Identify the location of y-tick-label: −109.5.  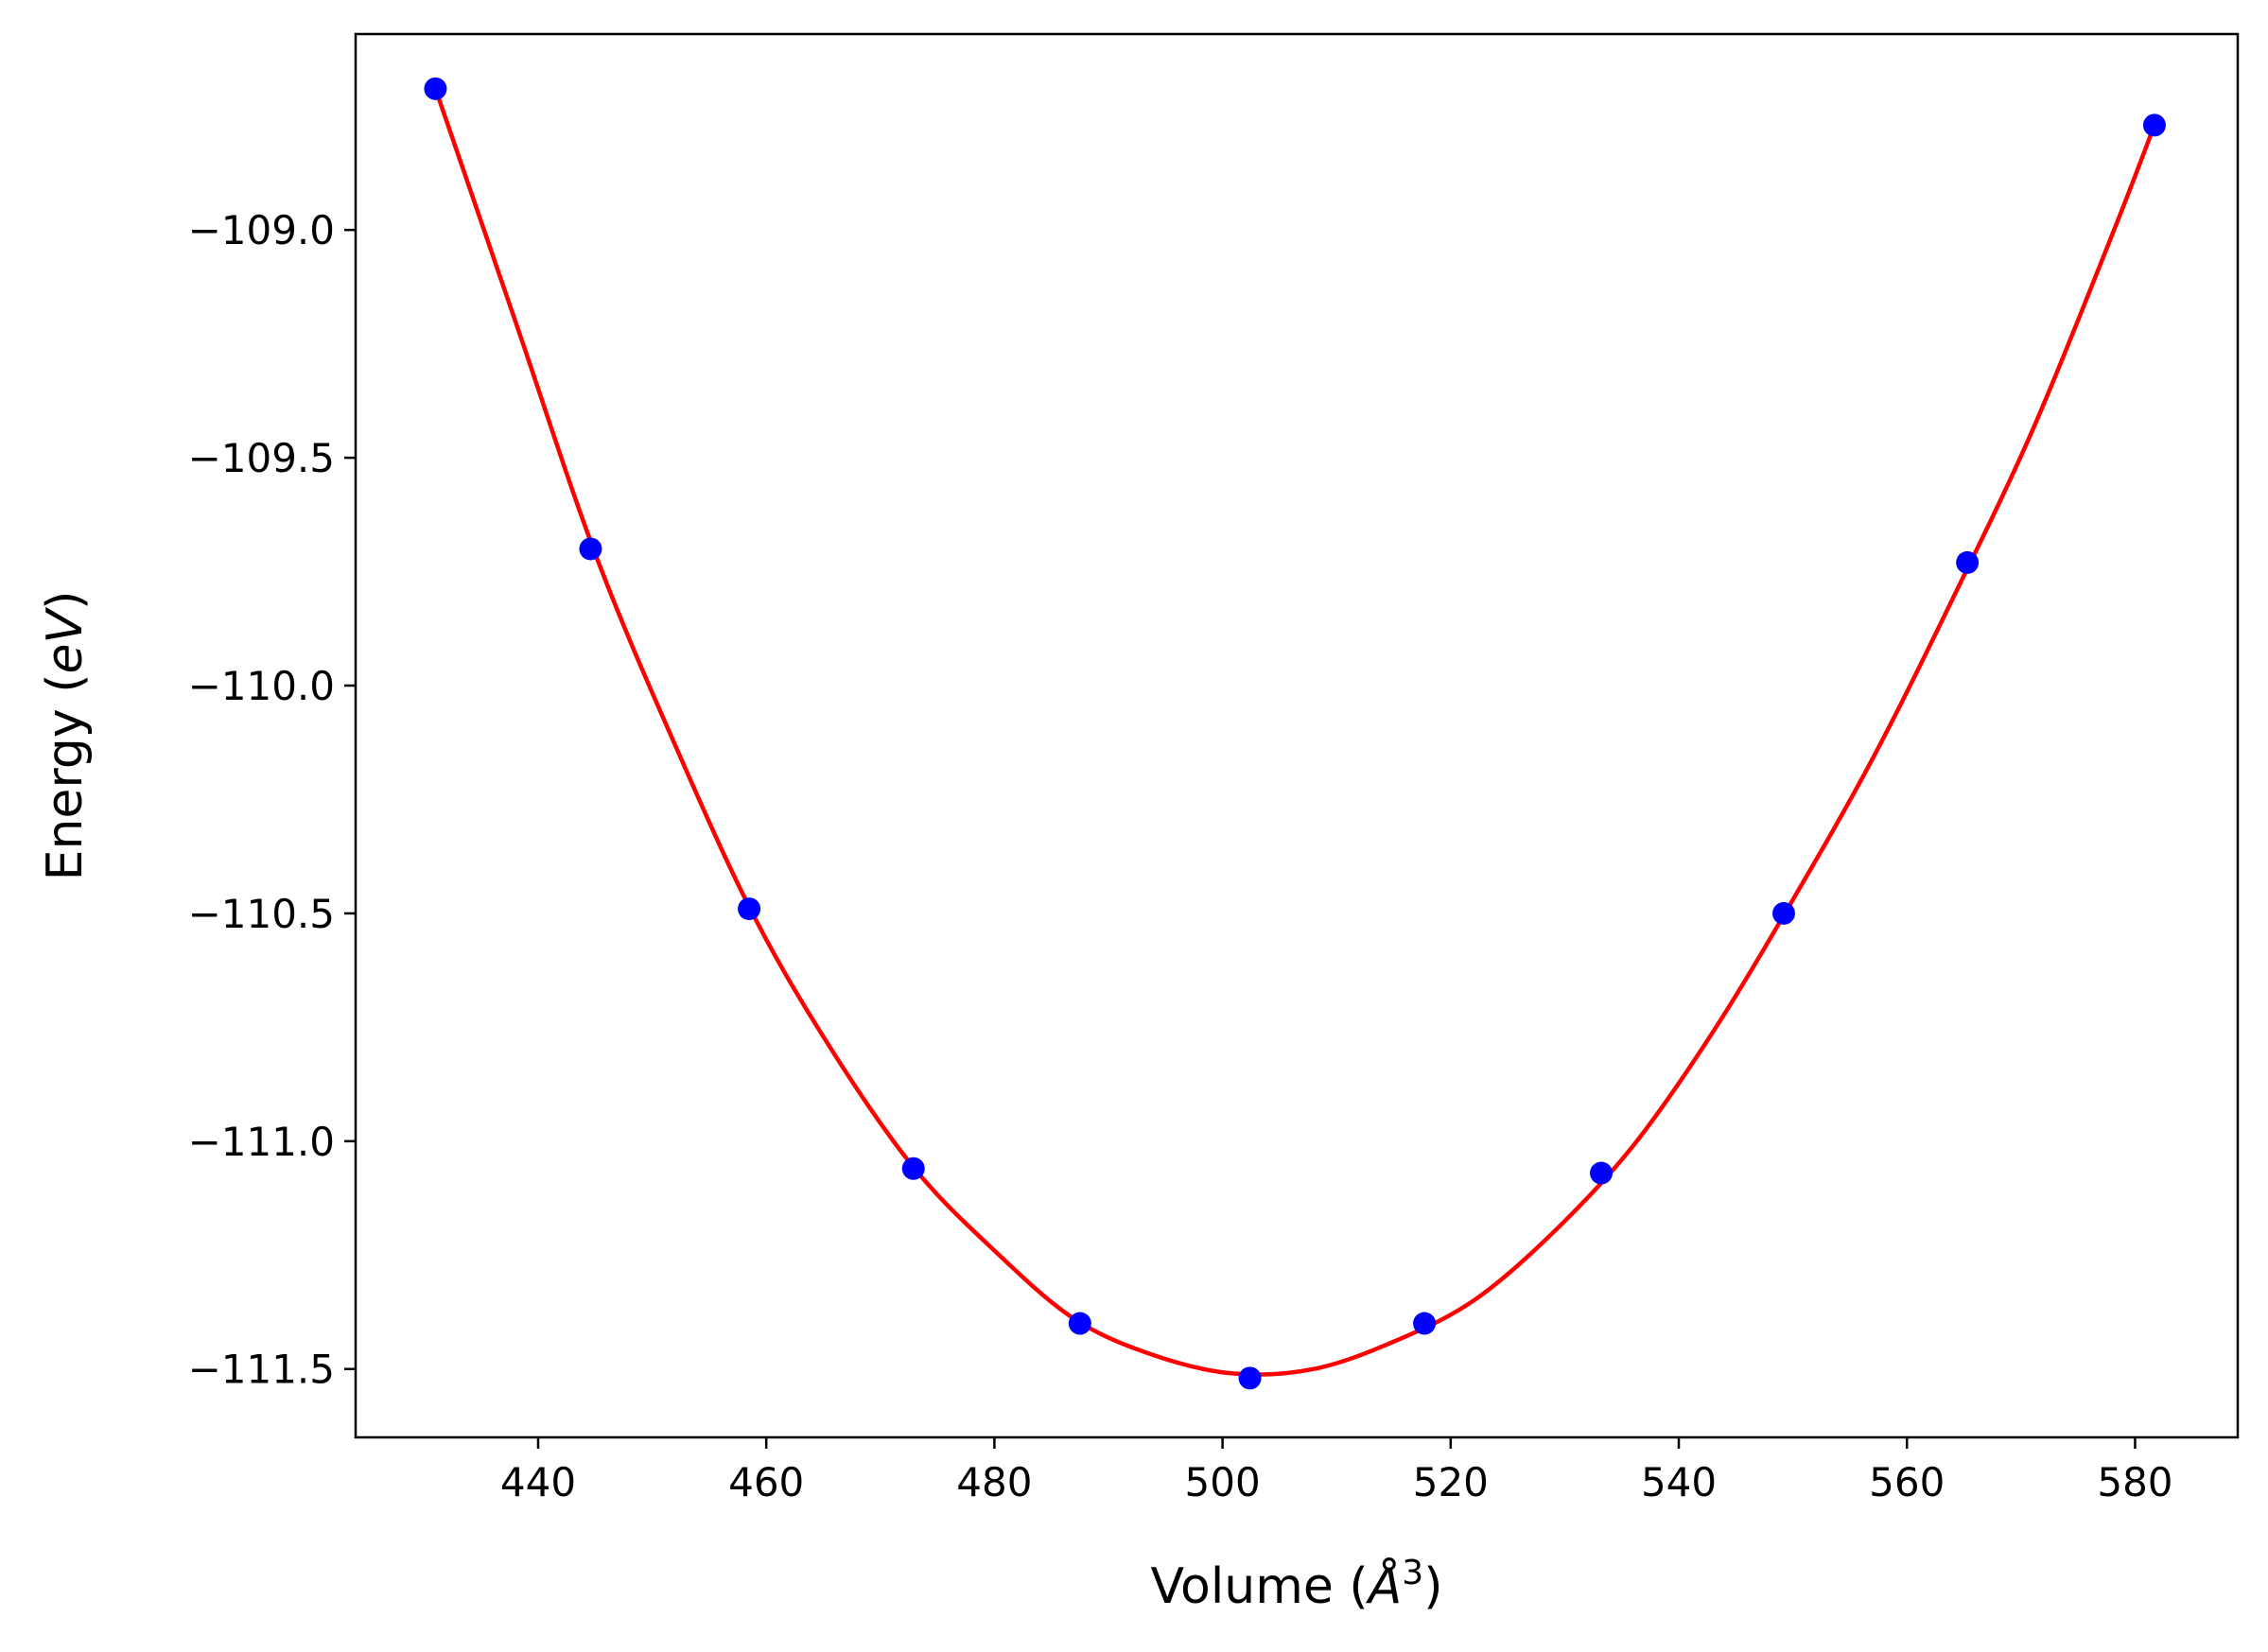
(261, 458).